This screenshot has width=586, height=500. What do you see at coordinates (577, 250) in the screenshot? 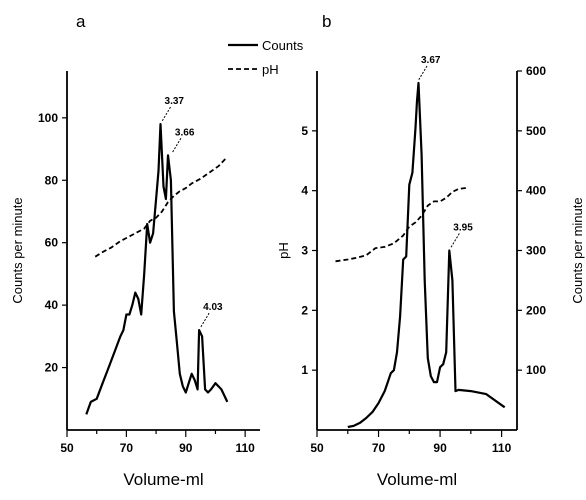
I see `y2-axis-title: Counts per minute` at bounding box center [577, 250].